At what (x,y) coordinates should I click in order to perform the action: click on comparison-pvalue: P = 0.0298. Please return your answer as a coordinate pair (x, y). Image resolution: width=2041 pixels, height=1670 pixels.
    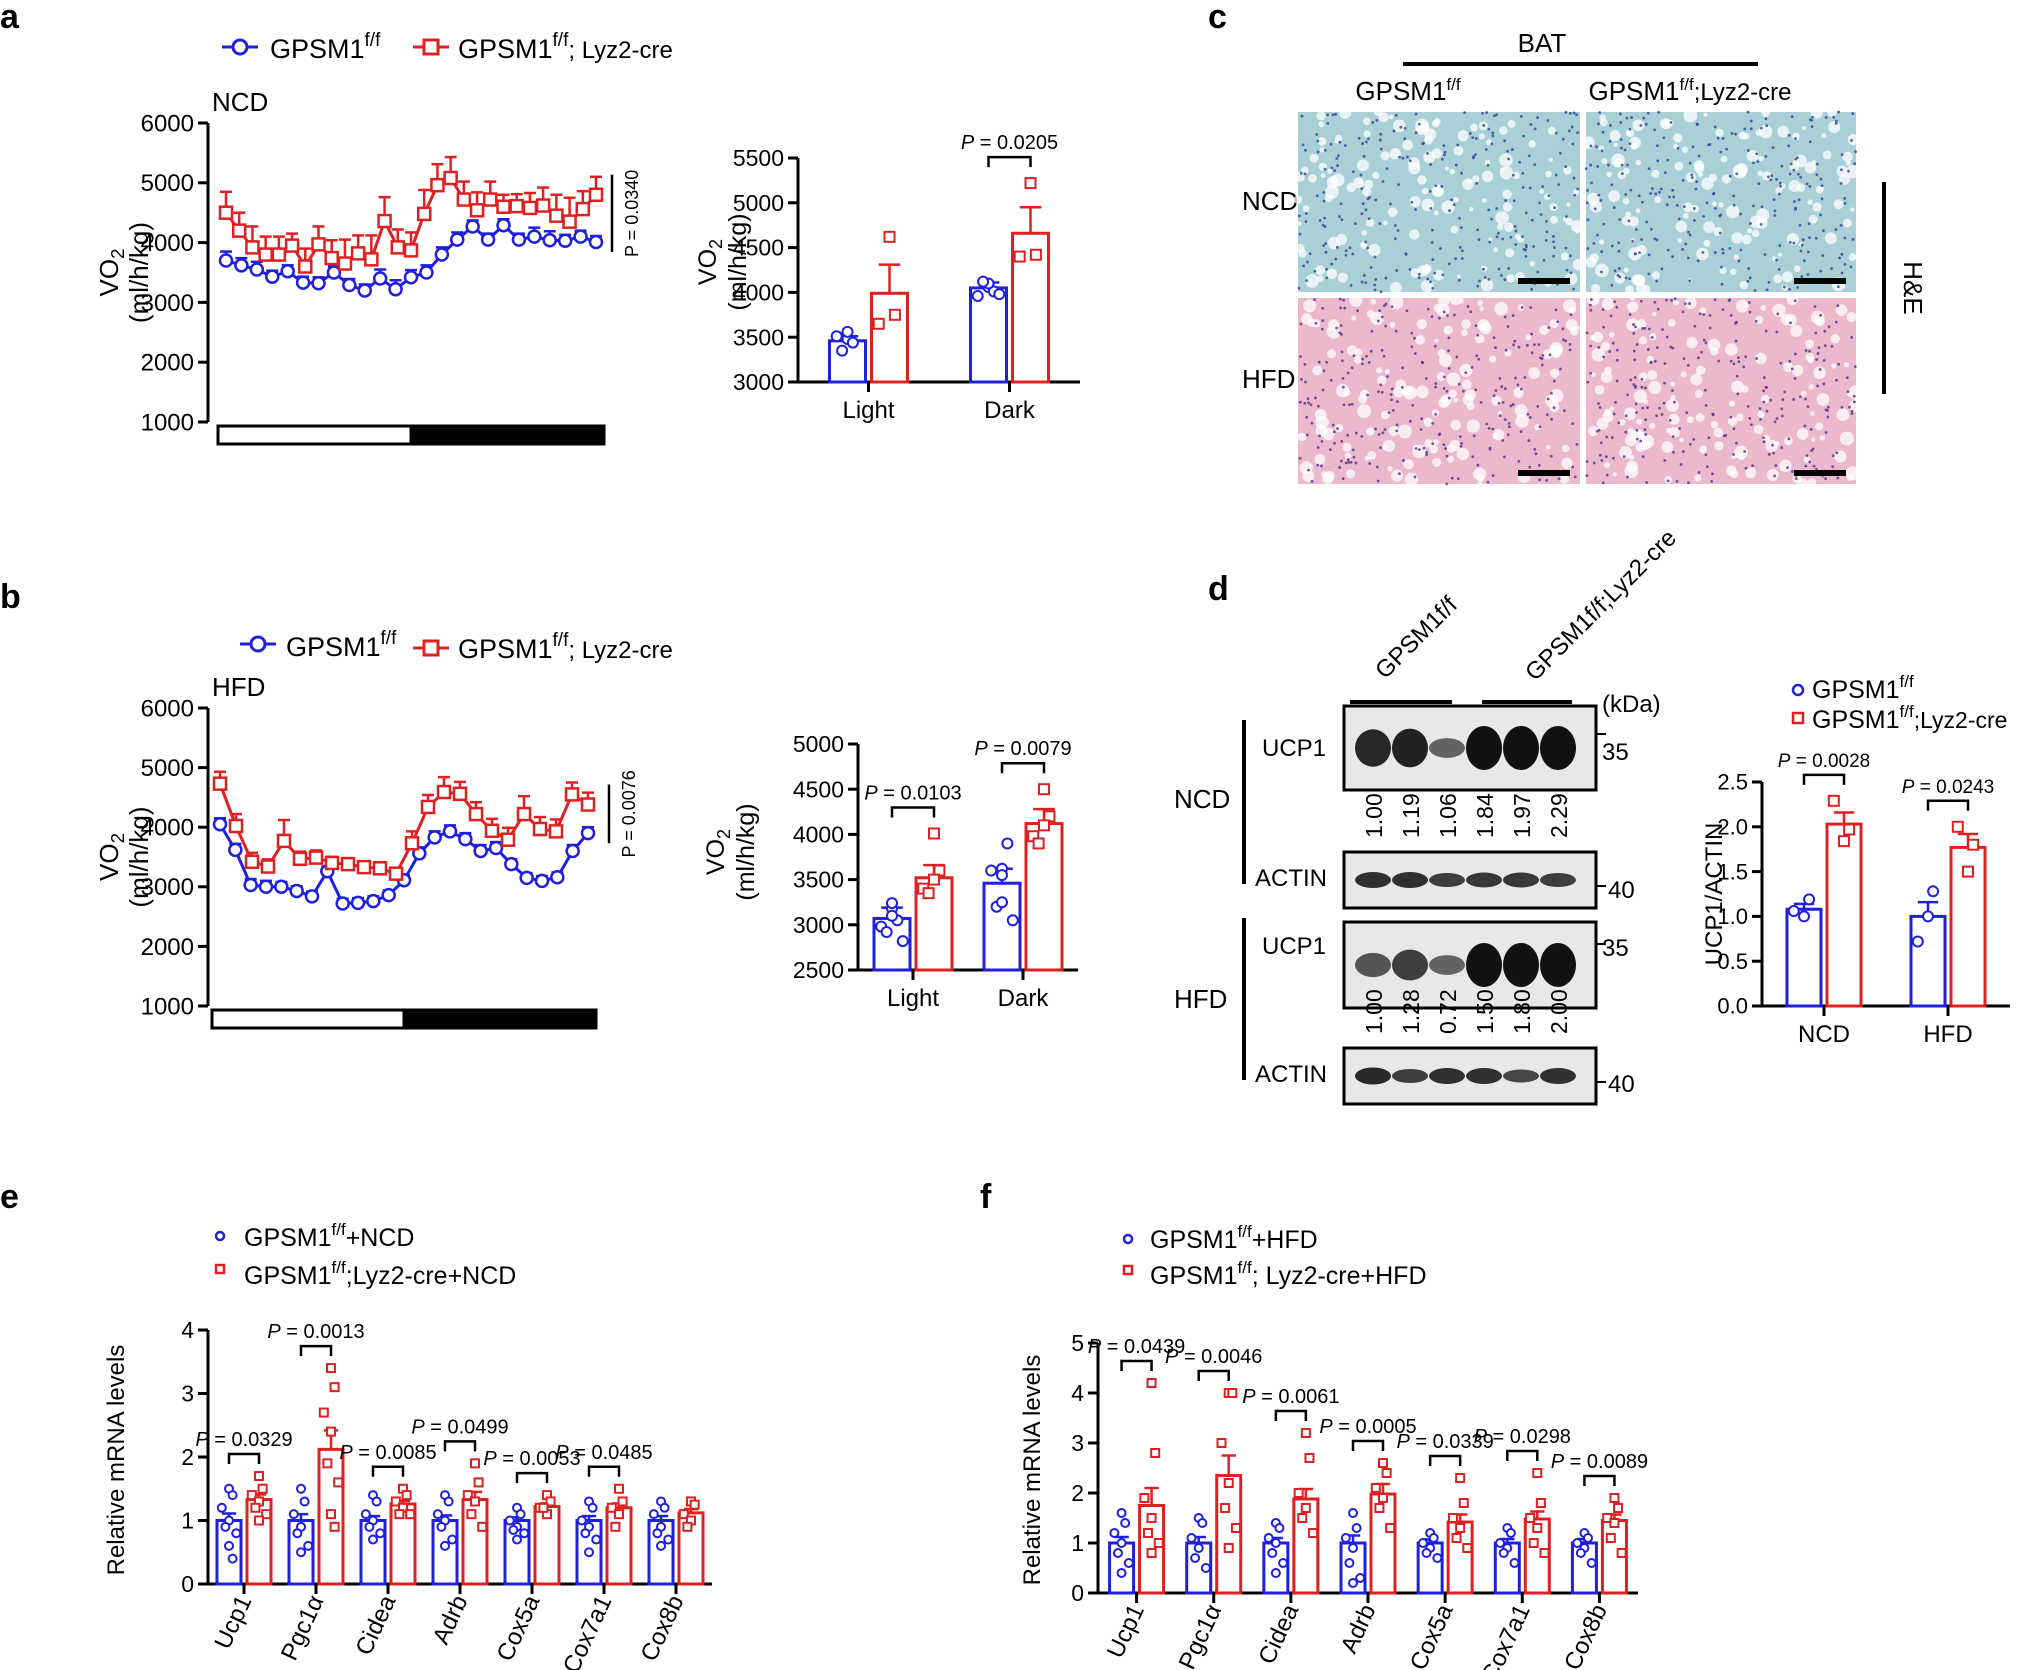
    Looking at the image, I should click on (1522, 1437).